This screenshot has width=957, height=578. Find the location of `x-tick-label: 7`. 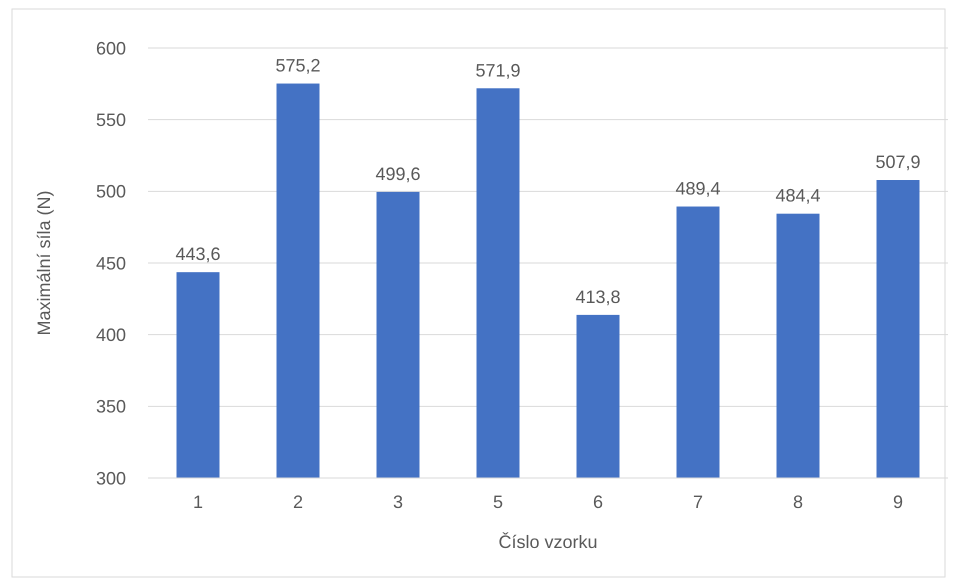

x-tick-label: 7 is located at coordinates (698, 502).